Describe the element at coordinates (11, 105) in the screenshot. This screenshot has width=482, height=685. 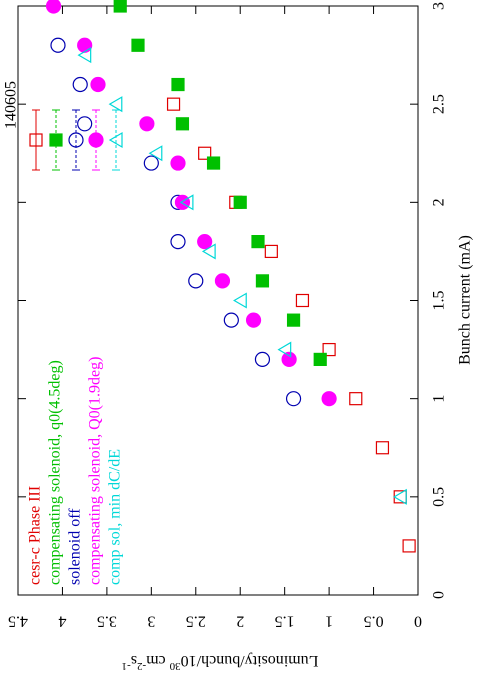
I see `annotation: 140605` at that location.